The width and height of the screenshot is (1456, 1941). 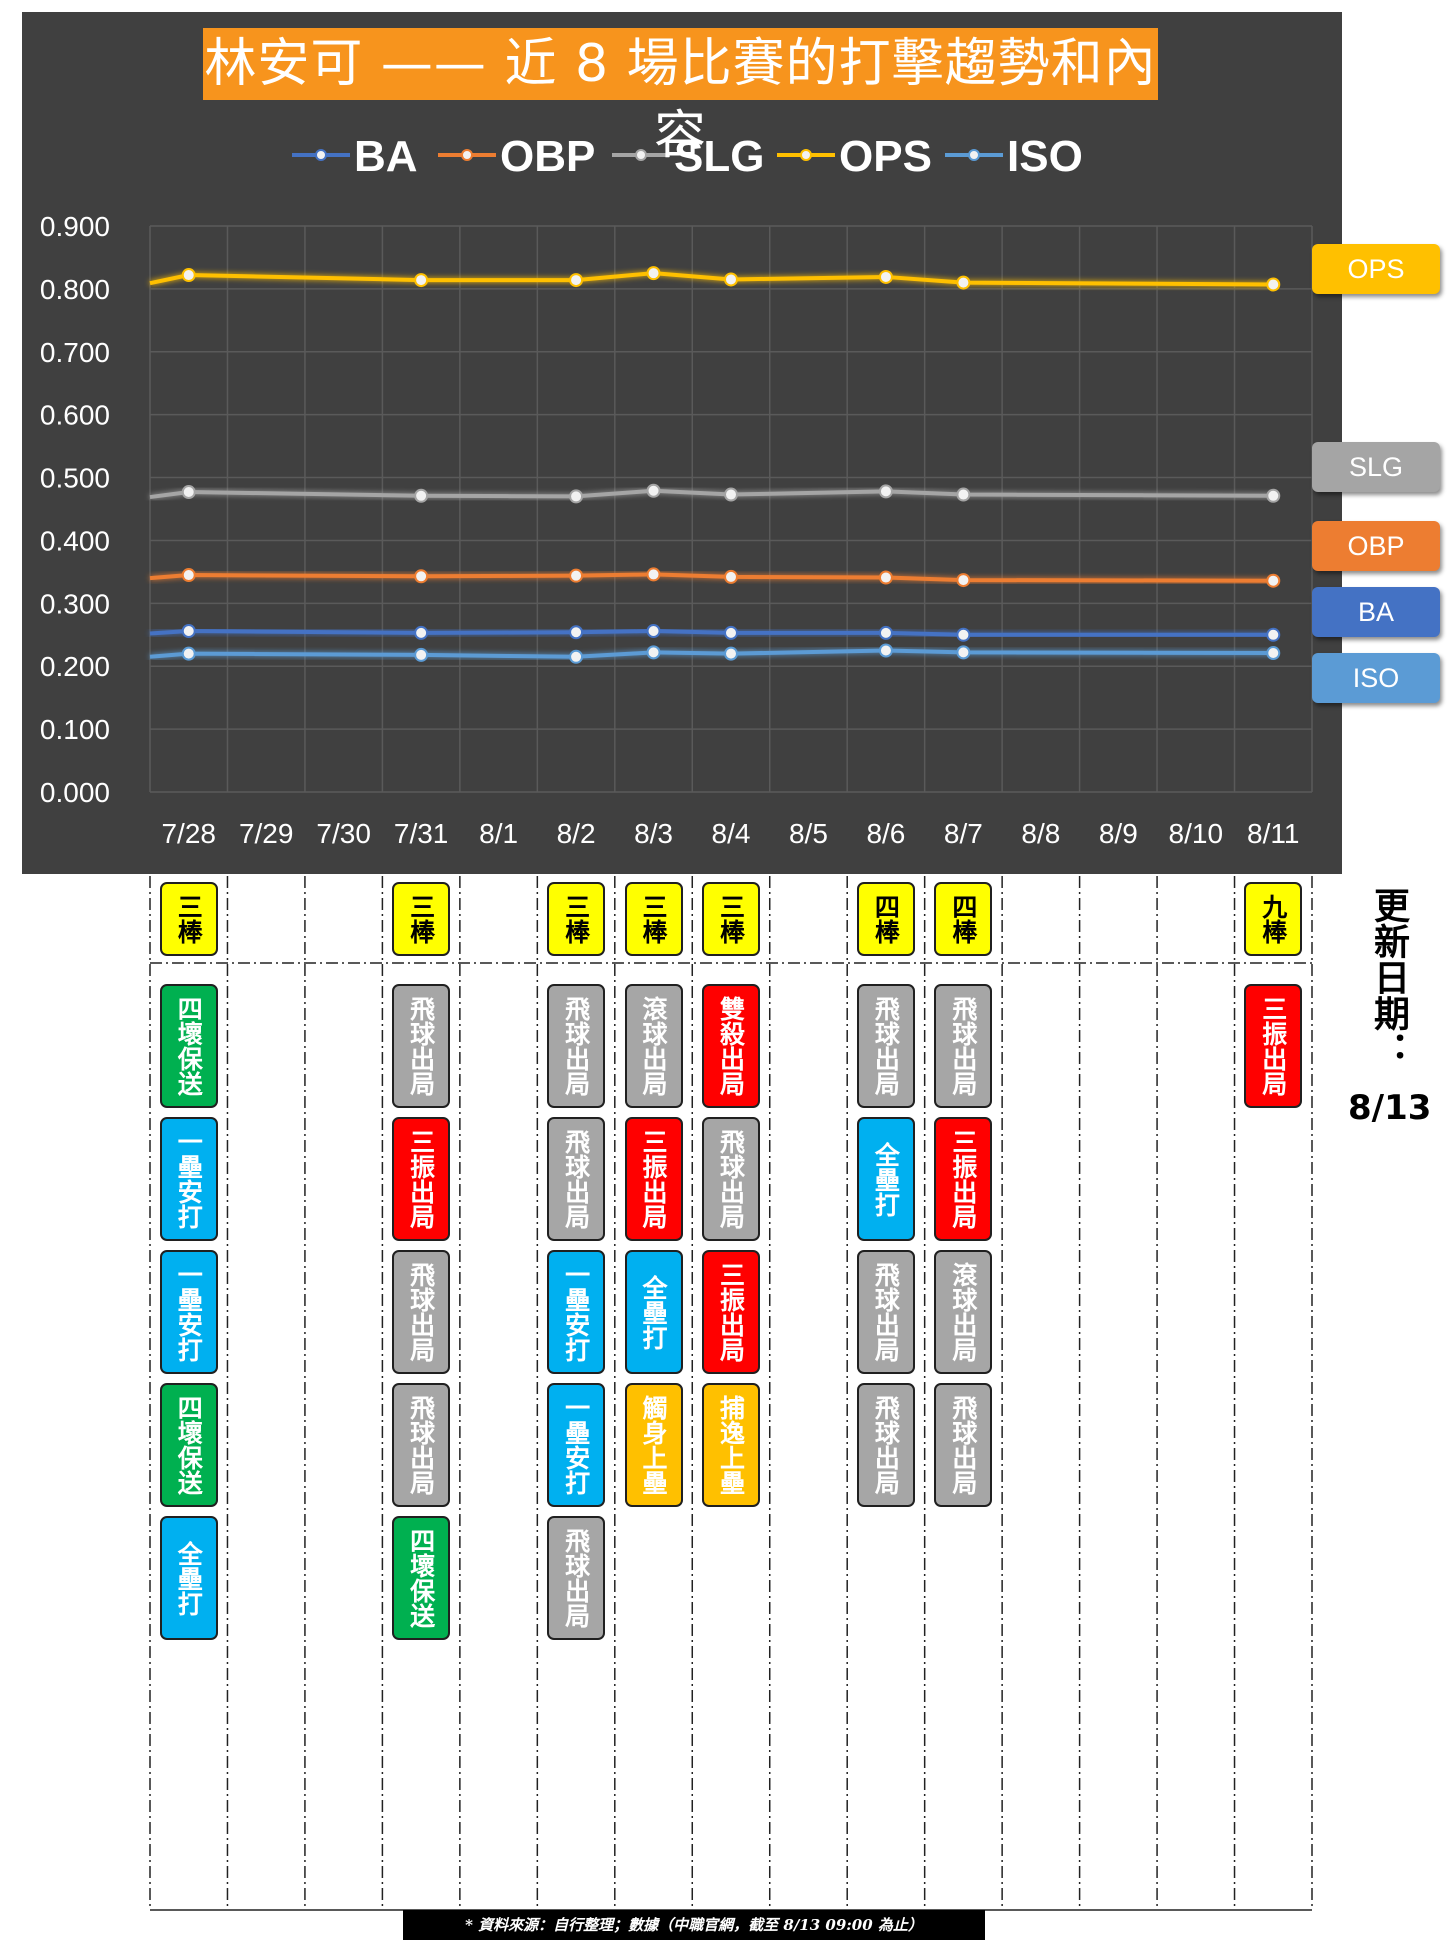 What do you see at coordinates (75, 603) in the screenshot?
I see `y-tick-label: 0.300` at bounding box center [75, 603].